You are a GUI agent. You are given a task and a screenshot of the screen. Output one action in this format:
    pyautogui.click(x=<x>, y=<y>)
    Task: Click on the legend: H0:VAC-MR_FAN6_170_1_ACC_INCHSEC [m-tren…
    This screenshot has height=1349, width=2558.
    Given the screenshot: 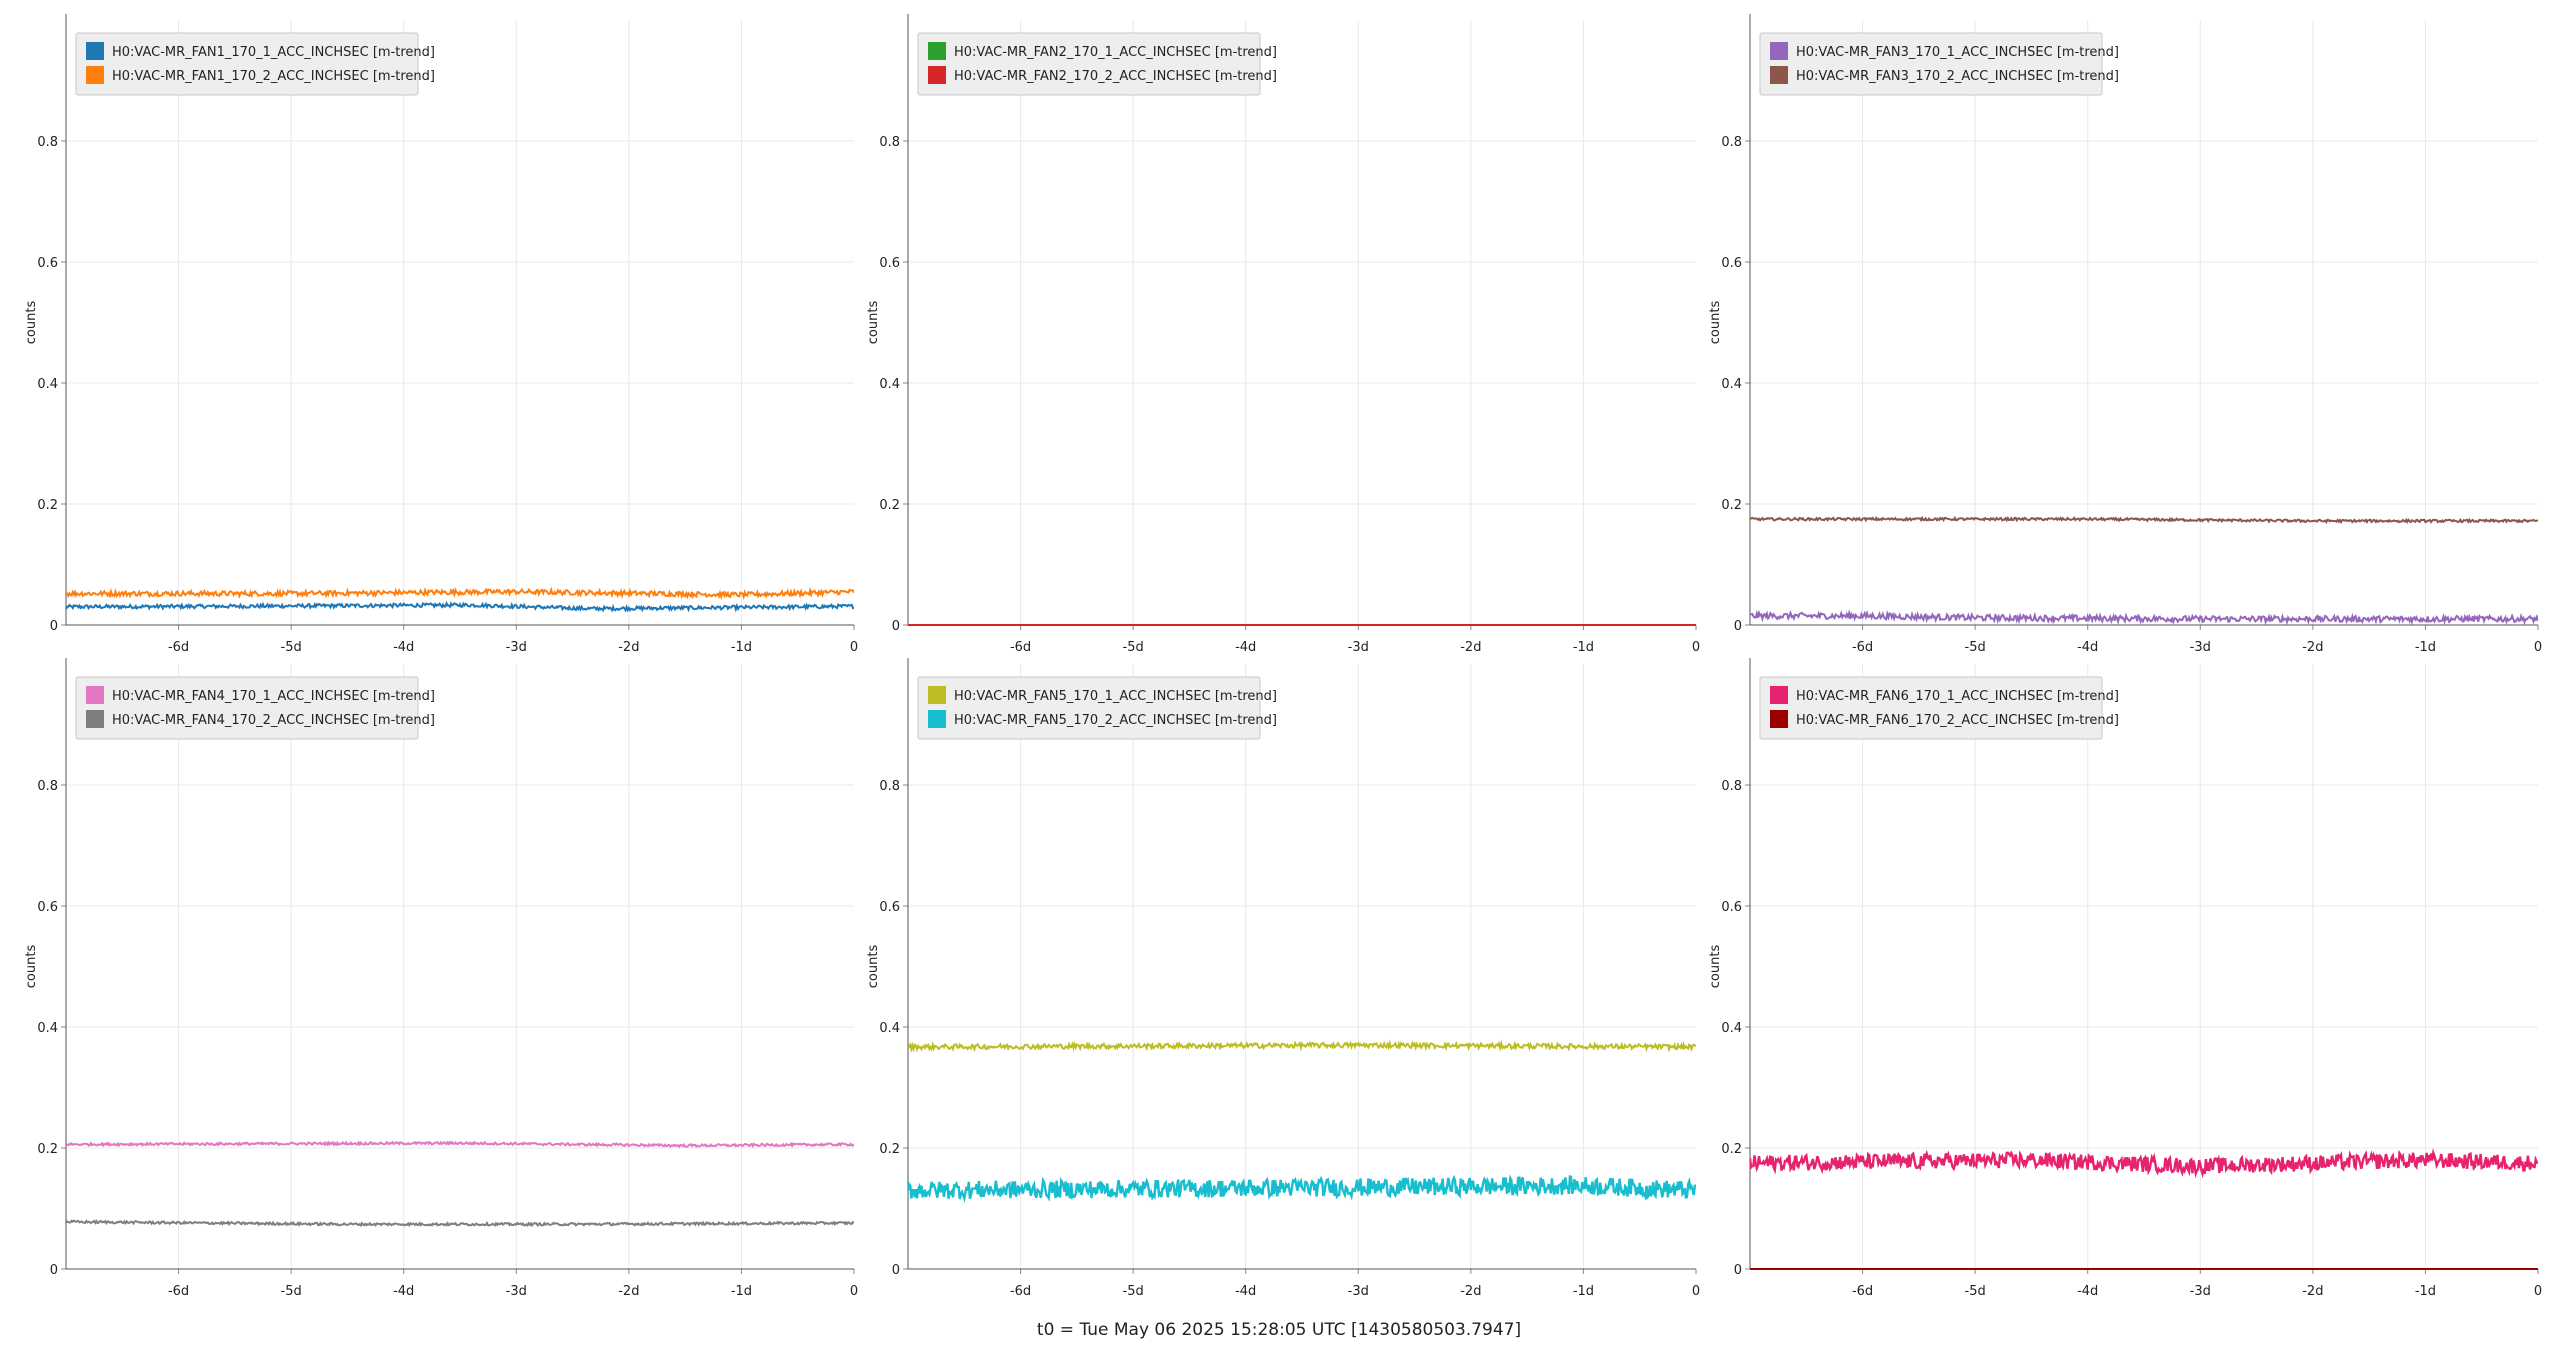 What is the action you would take?
    pyautogui.click(x=1939, y=708)
    